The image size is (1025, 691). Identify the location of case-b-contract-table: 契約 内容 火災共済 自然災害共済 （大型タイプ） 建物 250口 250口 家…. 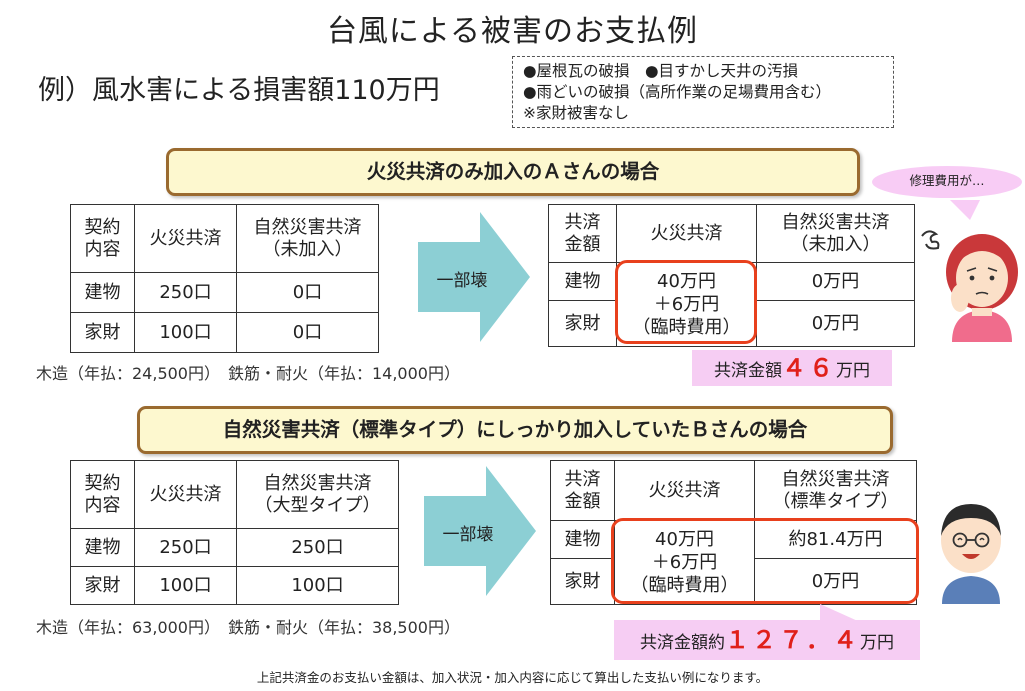
(234, 532).